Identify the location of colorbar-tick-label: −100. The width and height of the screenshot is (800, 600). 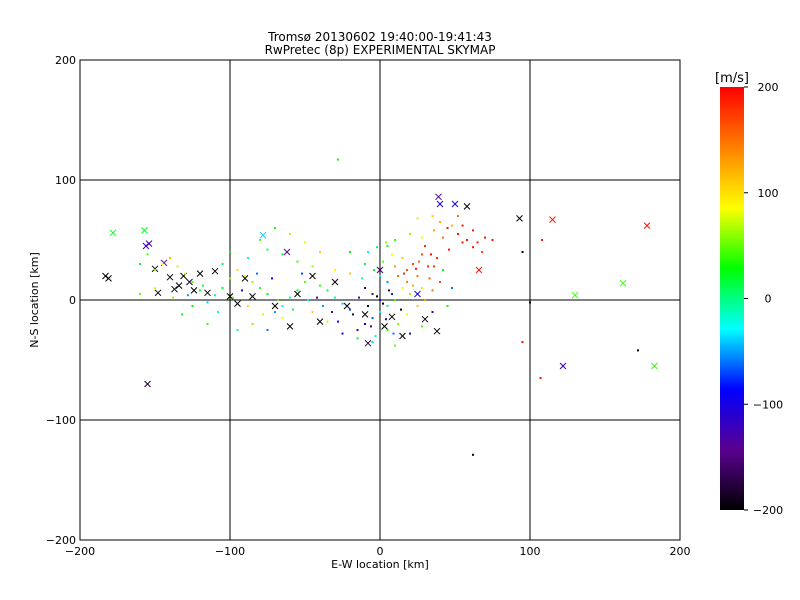
(768, 404).